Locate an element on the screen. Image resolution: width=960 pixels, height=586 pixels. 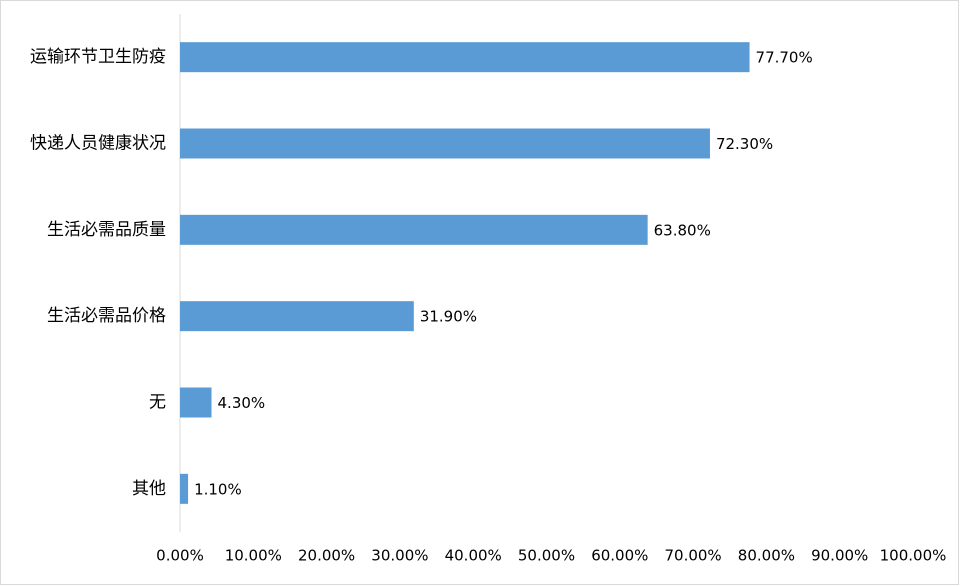
value-label: 77.70% is located at coordinates (784, 58).